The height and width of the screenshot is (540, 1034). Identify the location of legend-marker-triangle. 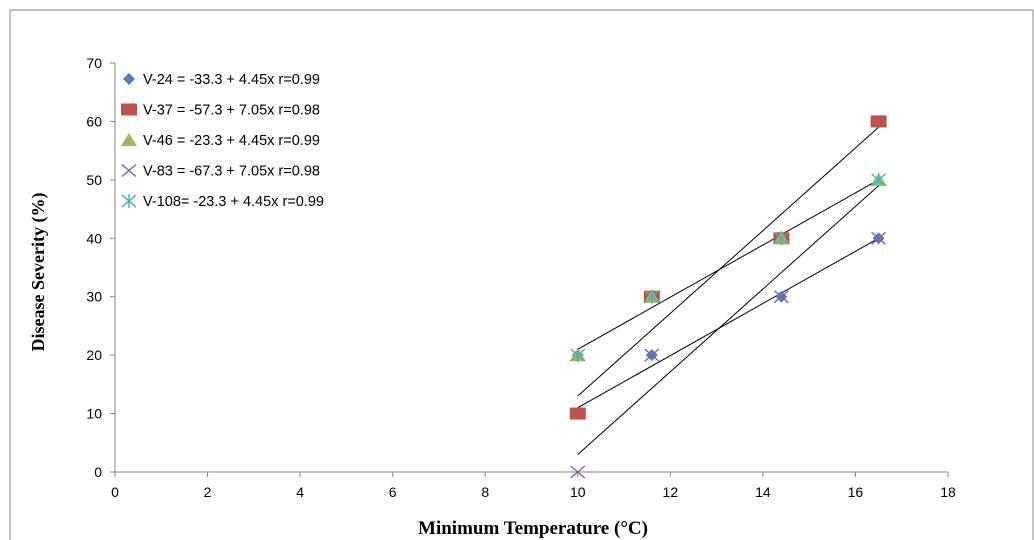
(129, 139).